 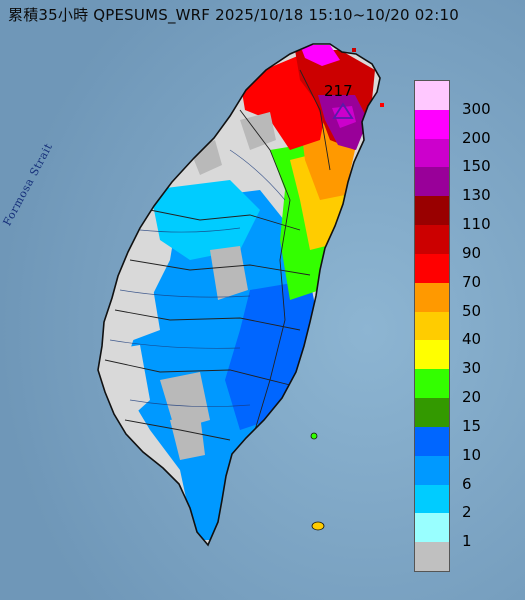 I want to click on legend-label: 130, so click(x=476, y=195).